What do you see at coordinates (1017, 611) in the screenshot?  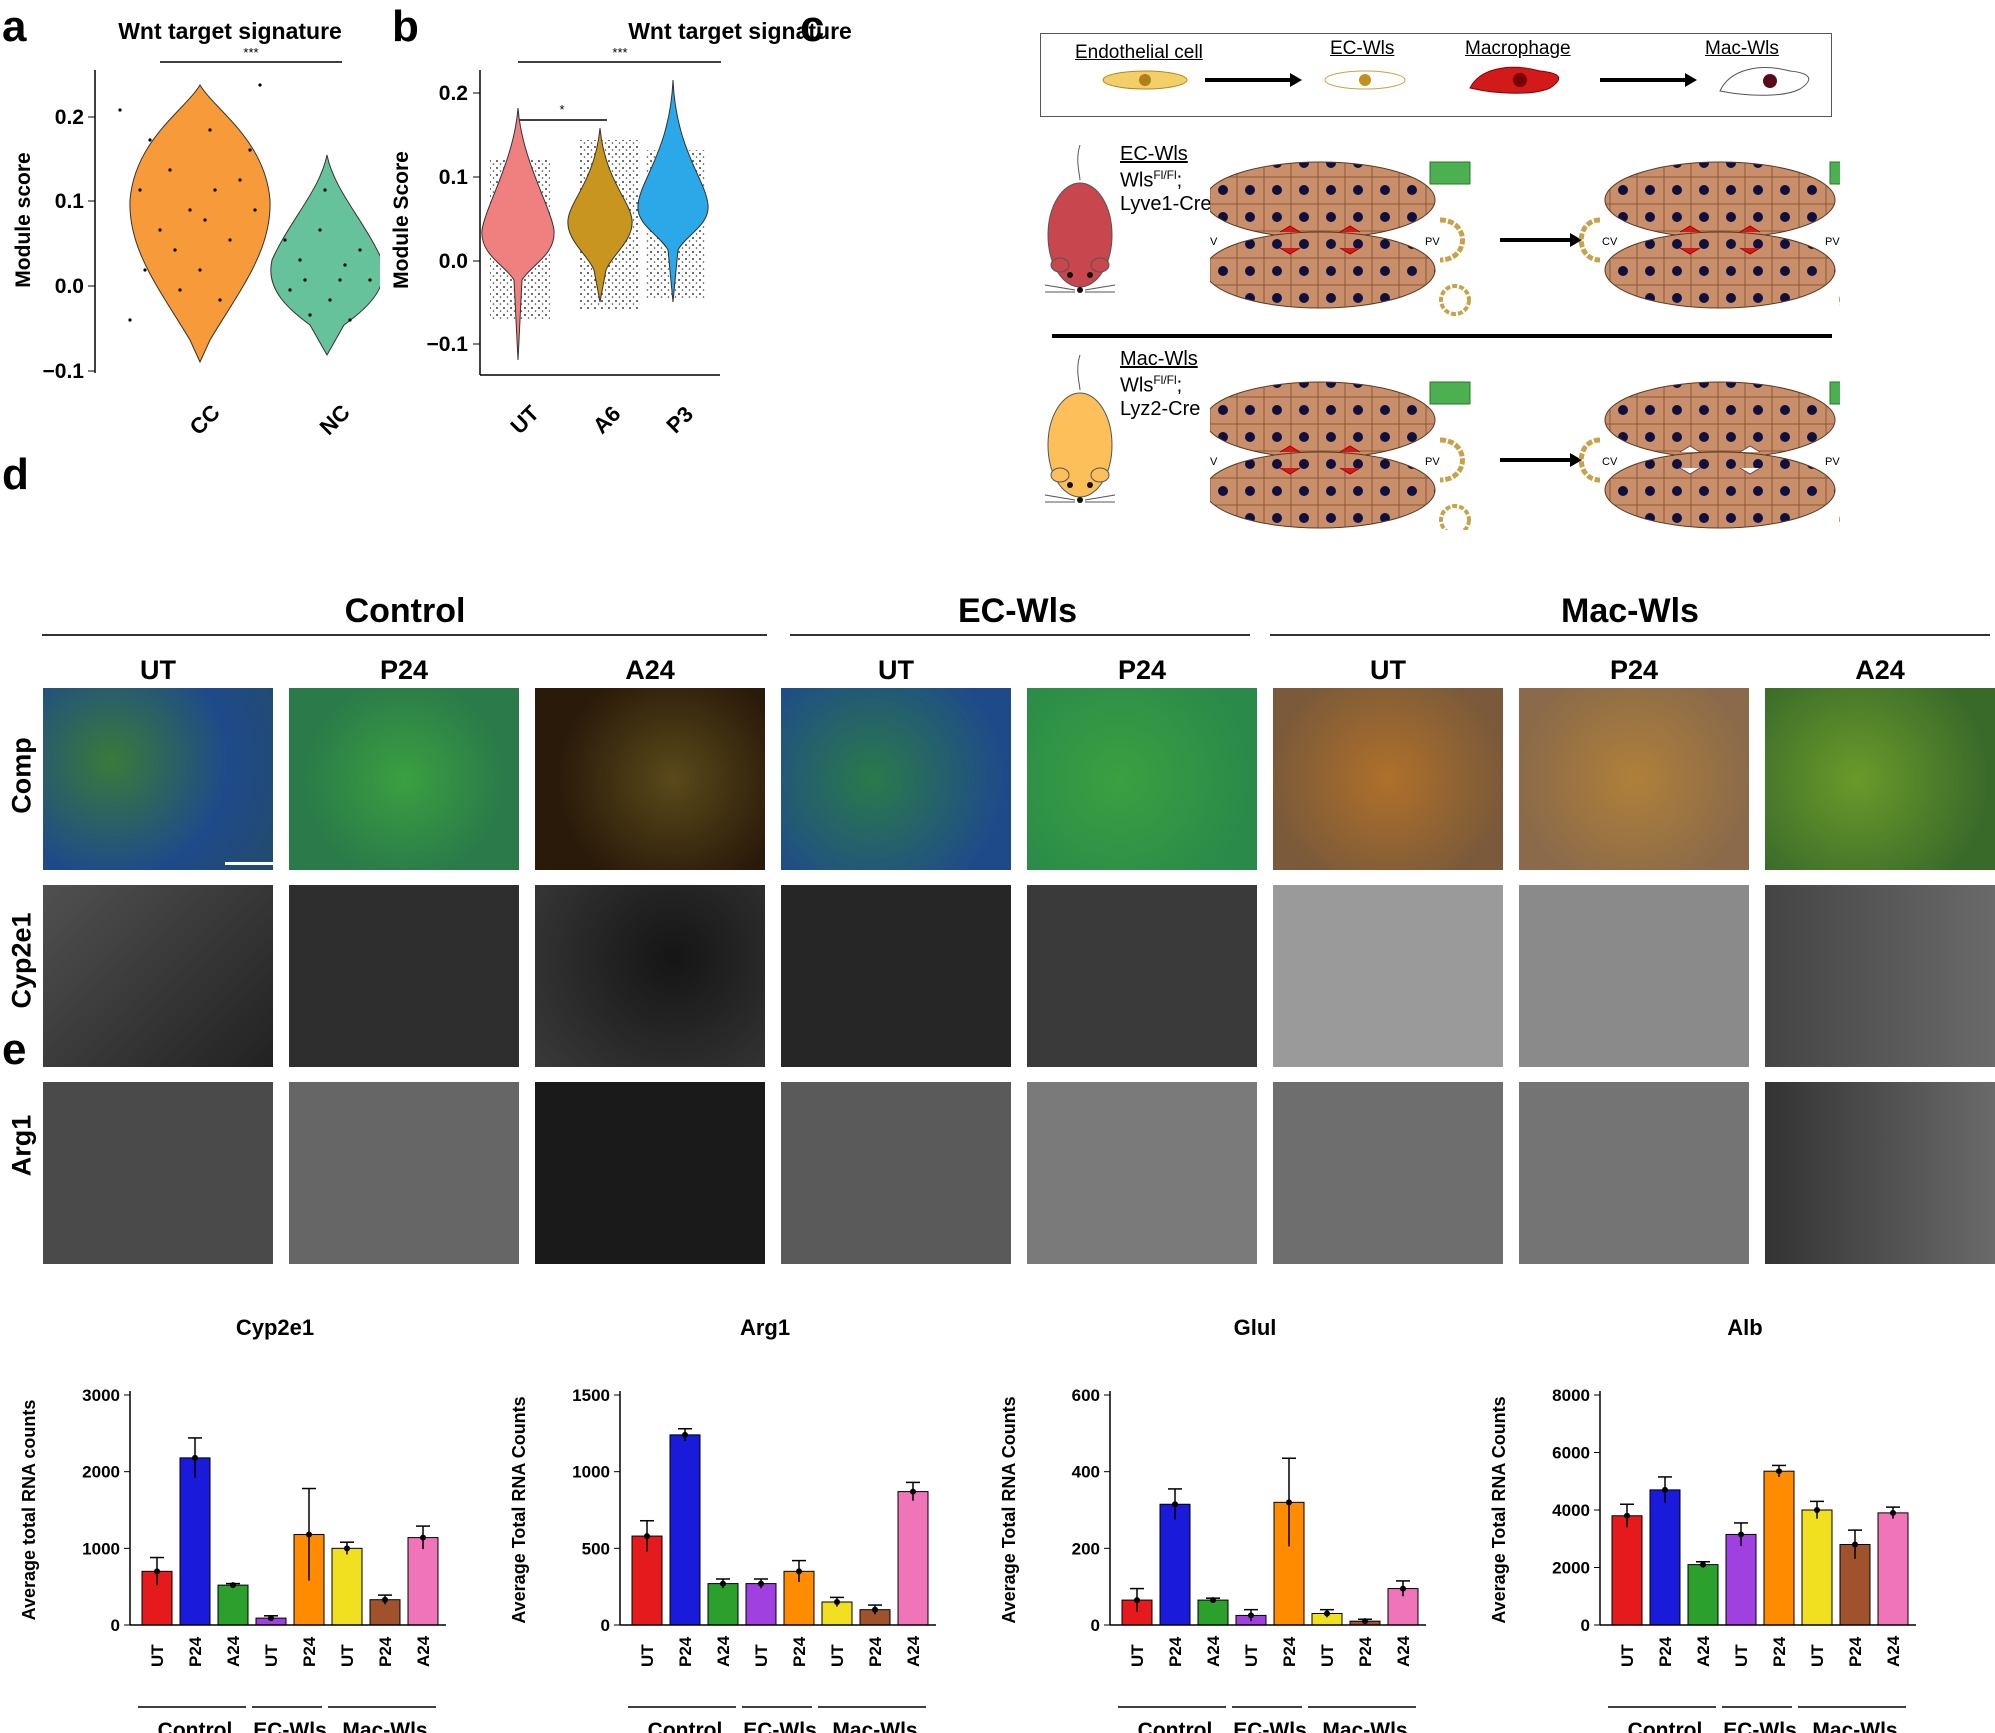 I see `group-ec-wls: EC-Wls` at bounding box center [1017, 611].